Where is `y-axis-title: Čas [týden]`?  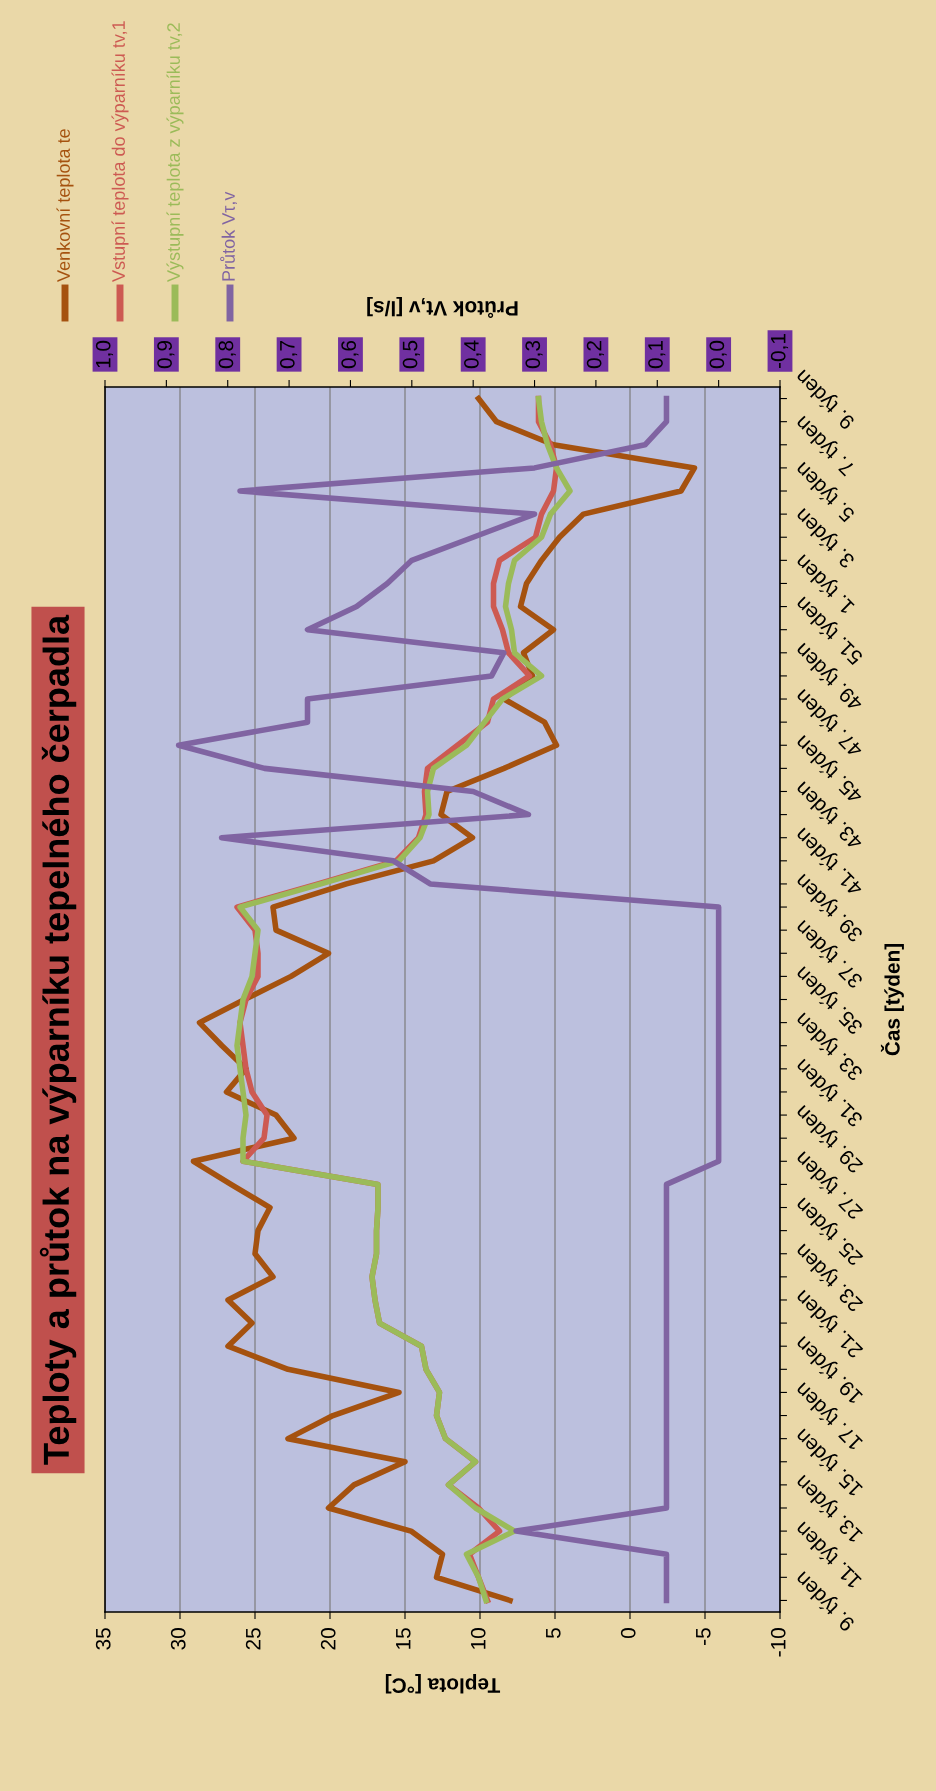
y-axis-title: Čas [týden] is located at coordinates (892, 999).